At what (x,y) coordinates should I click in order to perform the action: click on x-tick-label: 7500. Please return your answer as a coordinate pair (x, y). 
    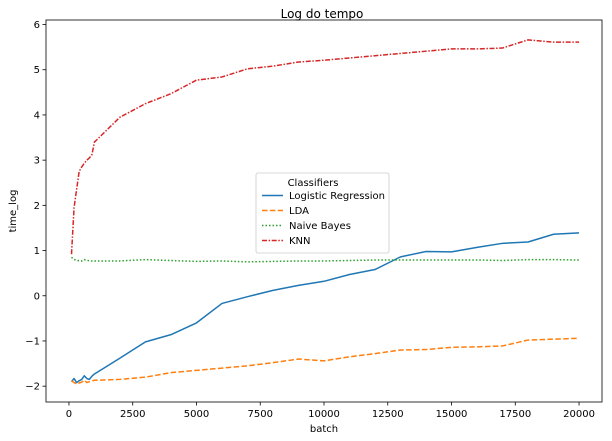
    Looking at the image, I should click on (260, 414).